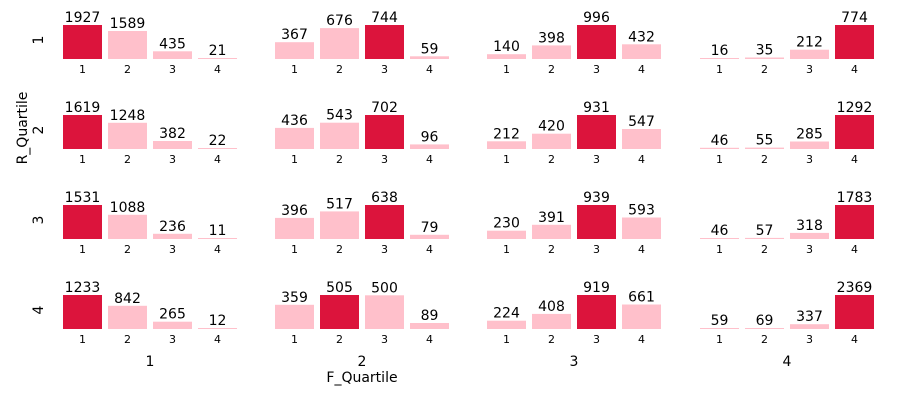 Image resolution: width=900 pixels, height=400 pixels. What do you see at coordinates (720, 141) in the screenshot?
I see `data-label: 46` at bounding box center [720, 141].